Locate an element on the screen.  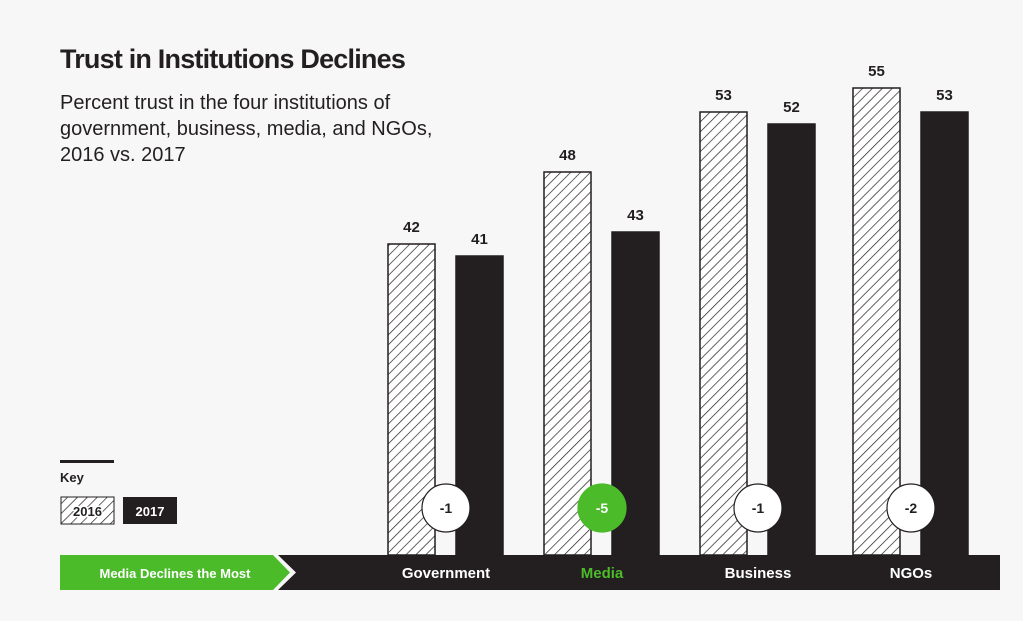
legend-label-2017: 2017 is located at coordinates (150, 511).